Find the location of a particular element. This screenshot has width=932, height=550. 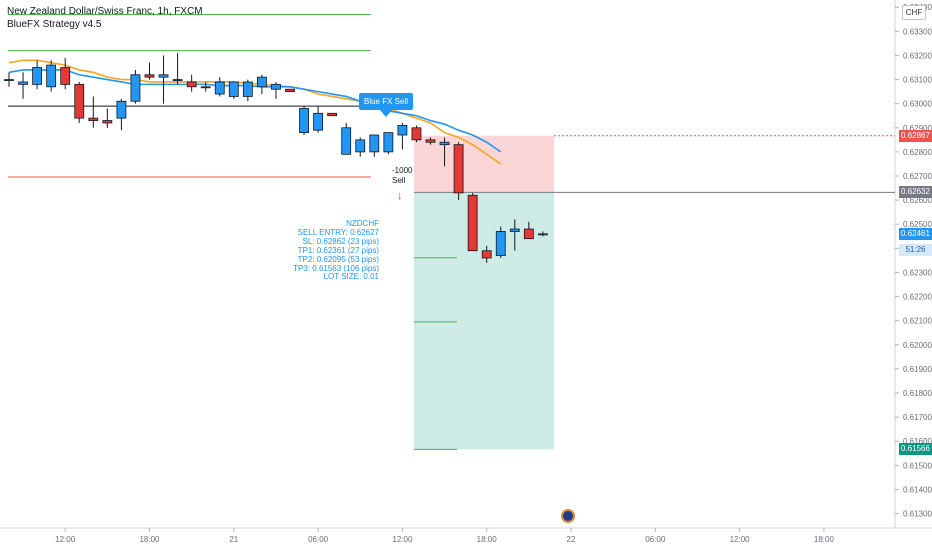

y-tick-label: 0.61600 is located at coordinates (917, 441).